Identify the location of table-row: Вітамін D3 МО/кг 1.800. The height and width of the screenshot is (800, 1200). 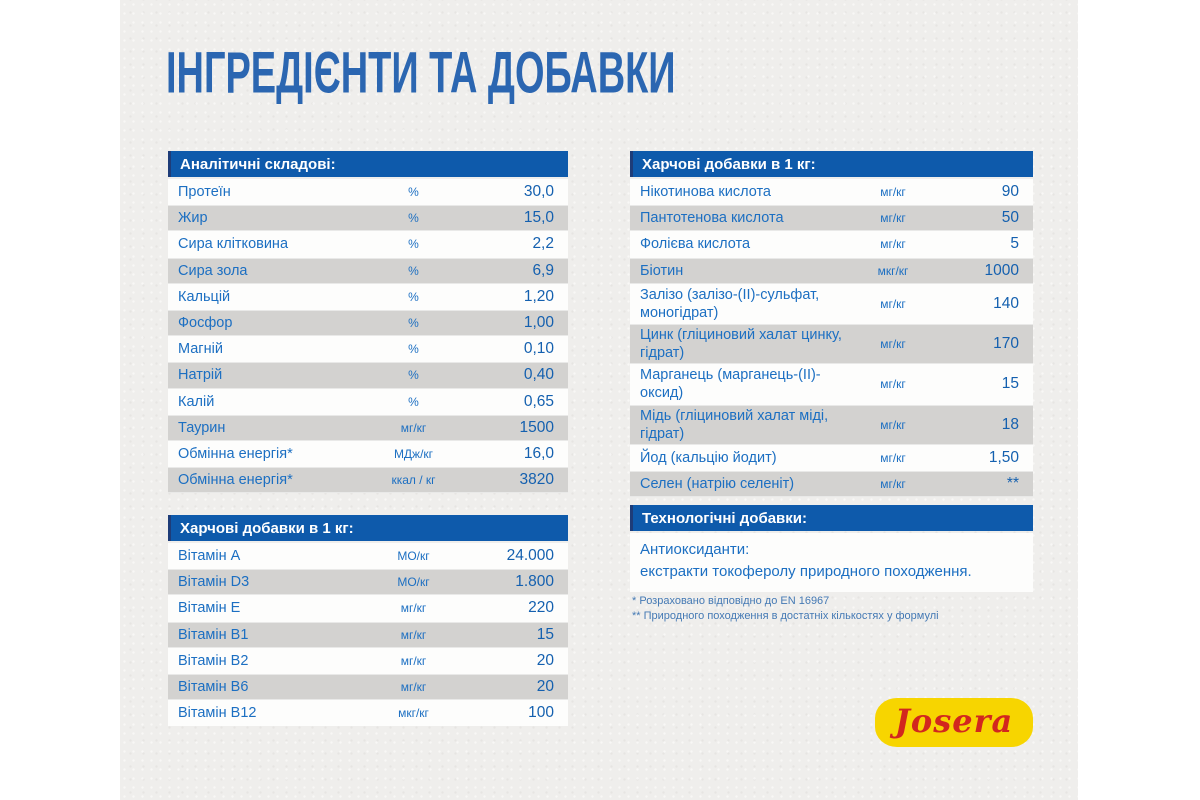
(368, 582).